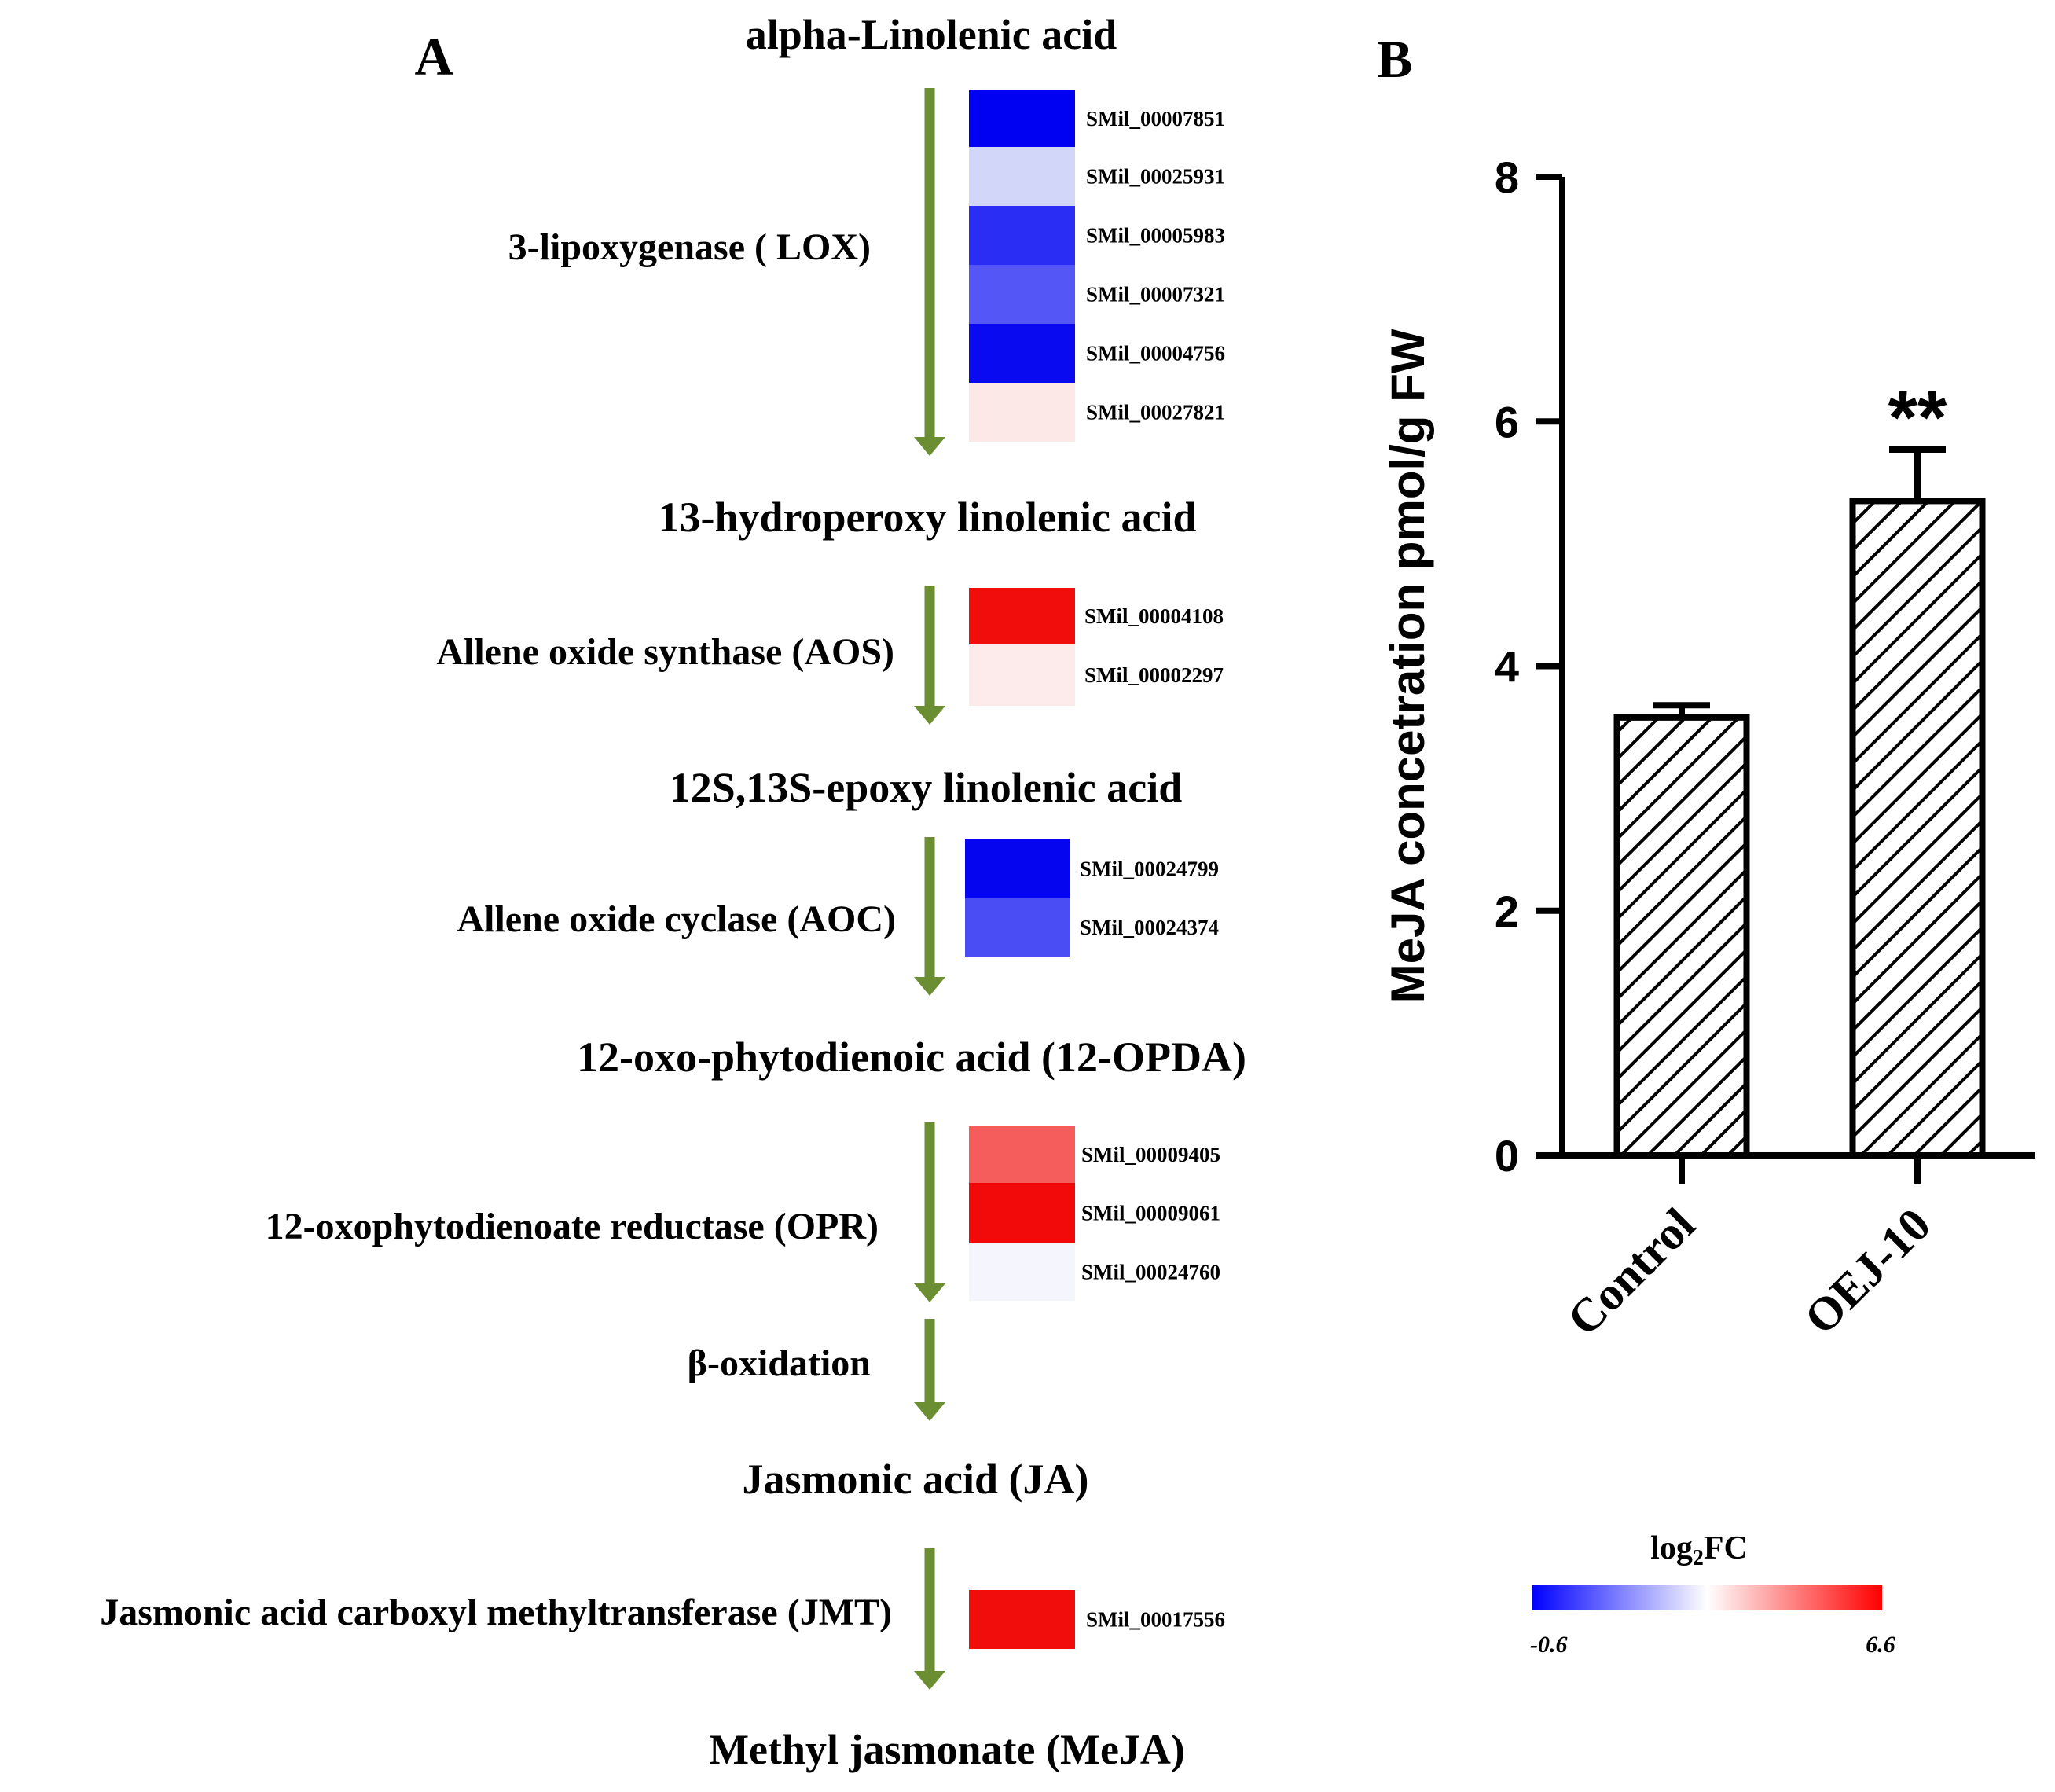 This screenshot has width=2055, height=1792. Describe the element at coordinates (689, 247) in the screenshot. I see `enzyme-label-1: 3-lipoxygenase ( LOX)` at that location.